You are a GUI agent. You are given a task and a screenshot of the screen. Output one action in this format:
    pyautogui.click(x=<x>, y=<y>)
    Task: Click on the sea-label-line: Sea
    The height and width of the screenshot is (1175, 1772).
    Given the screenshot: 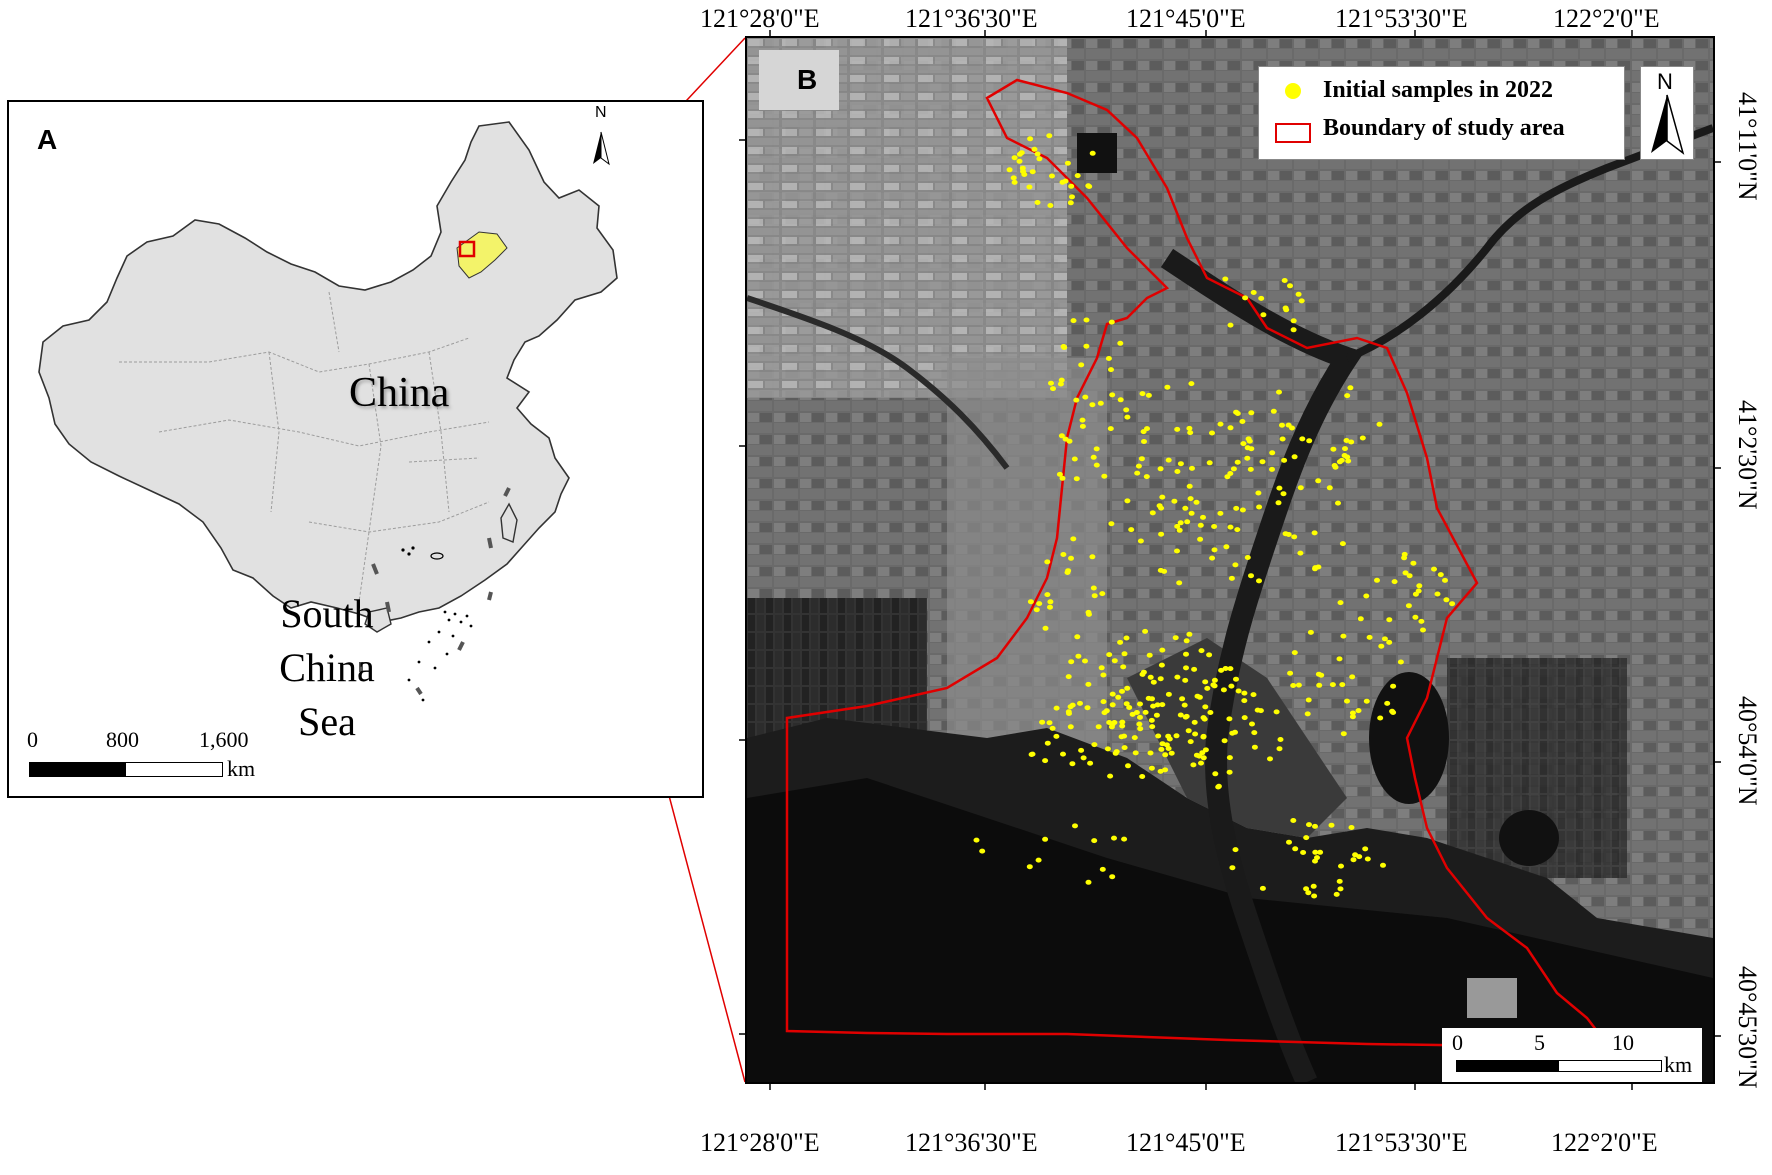 What is the action you would take?
    pyautogui.click(x=327, y=721)
    